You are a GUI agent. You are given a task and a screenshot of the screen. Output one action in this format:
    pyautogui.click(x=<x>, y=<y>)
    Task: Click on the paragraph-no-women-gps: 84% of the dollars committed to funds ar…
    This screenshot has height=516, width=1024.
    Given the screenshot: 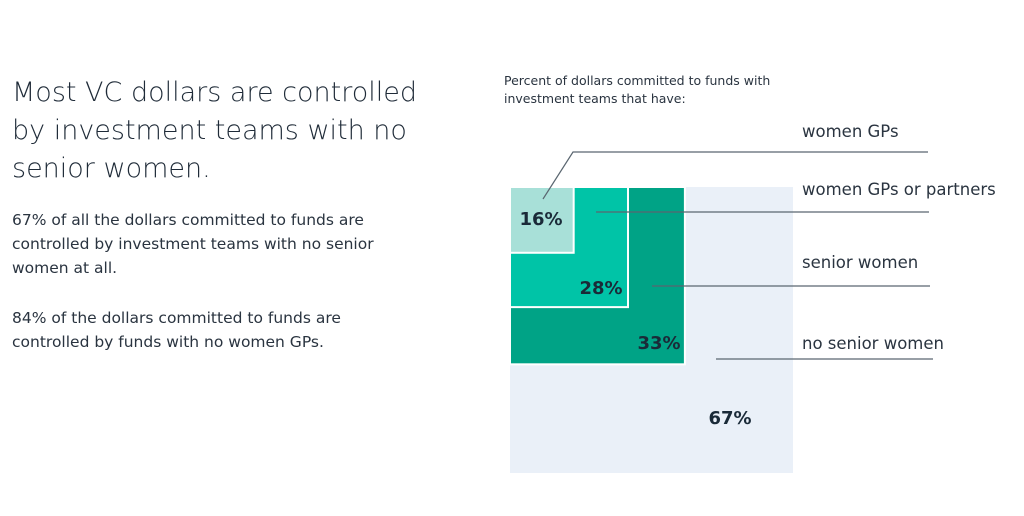 What is the action you would take?
    pyautogui.click(x=176, y=330)
    